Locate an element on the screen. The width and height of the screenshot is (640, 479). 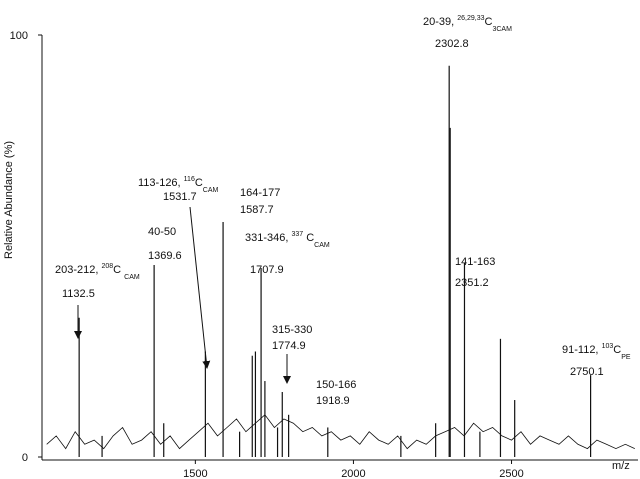
y-axis-label: Relative Abundance (%) is located at coordinates (9, 200).